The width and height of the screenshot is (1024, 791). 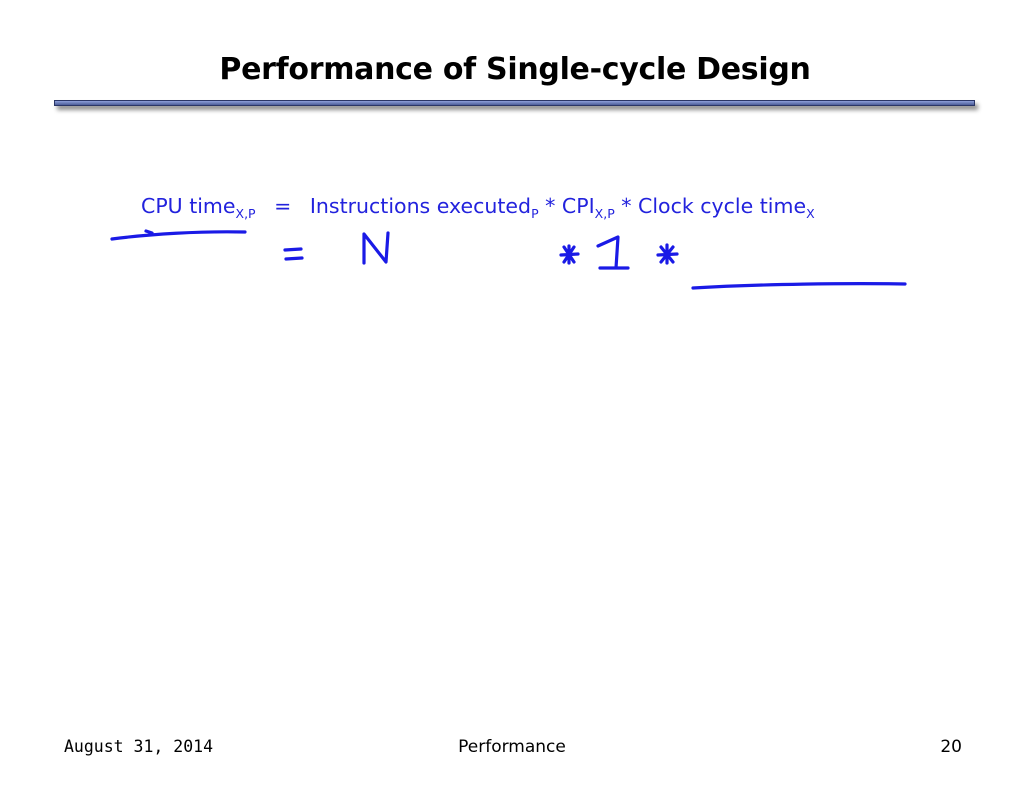 I want to click on formula-cpu-time-subscript: X,P, so click(x=245, y=213).